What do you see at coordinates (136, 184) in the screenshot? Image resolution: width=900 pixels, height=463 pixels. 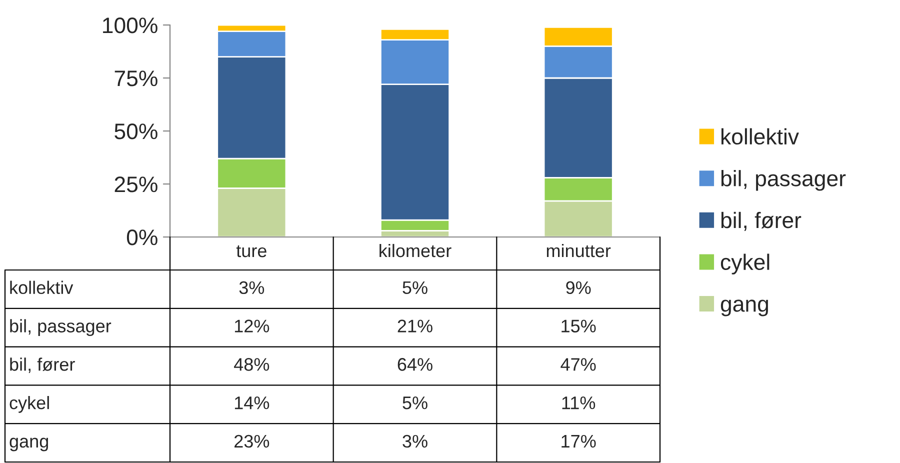 I see `y-tick-label: 25%` at bounding box center [136, 184].